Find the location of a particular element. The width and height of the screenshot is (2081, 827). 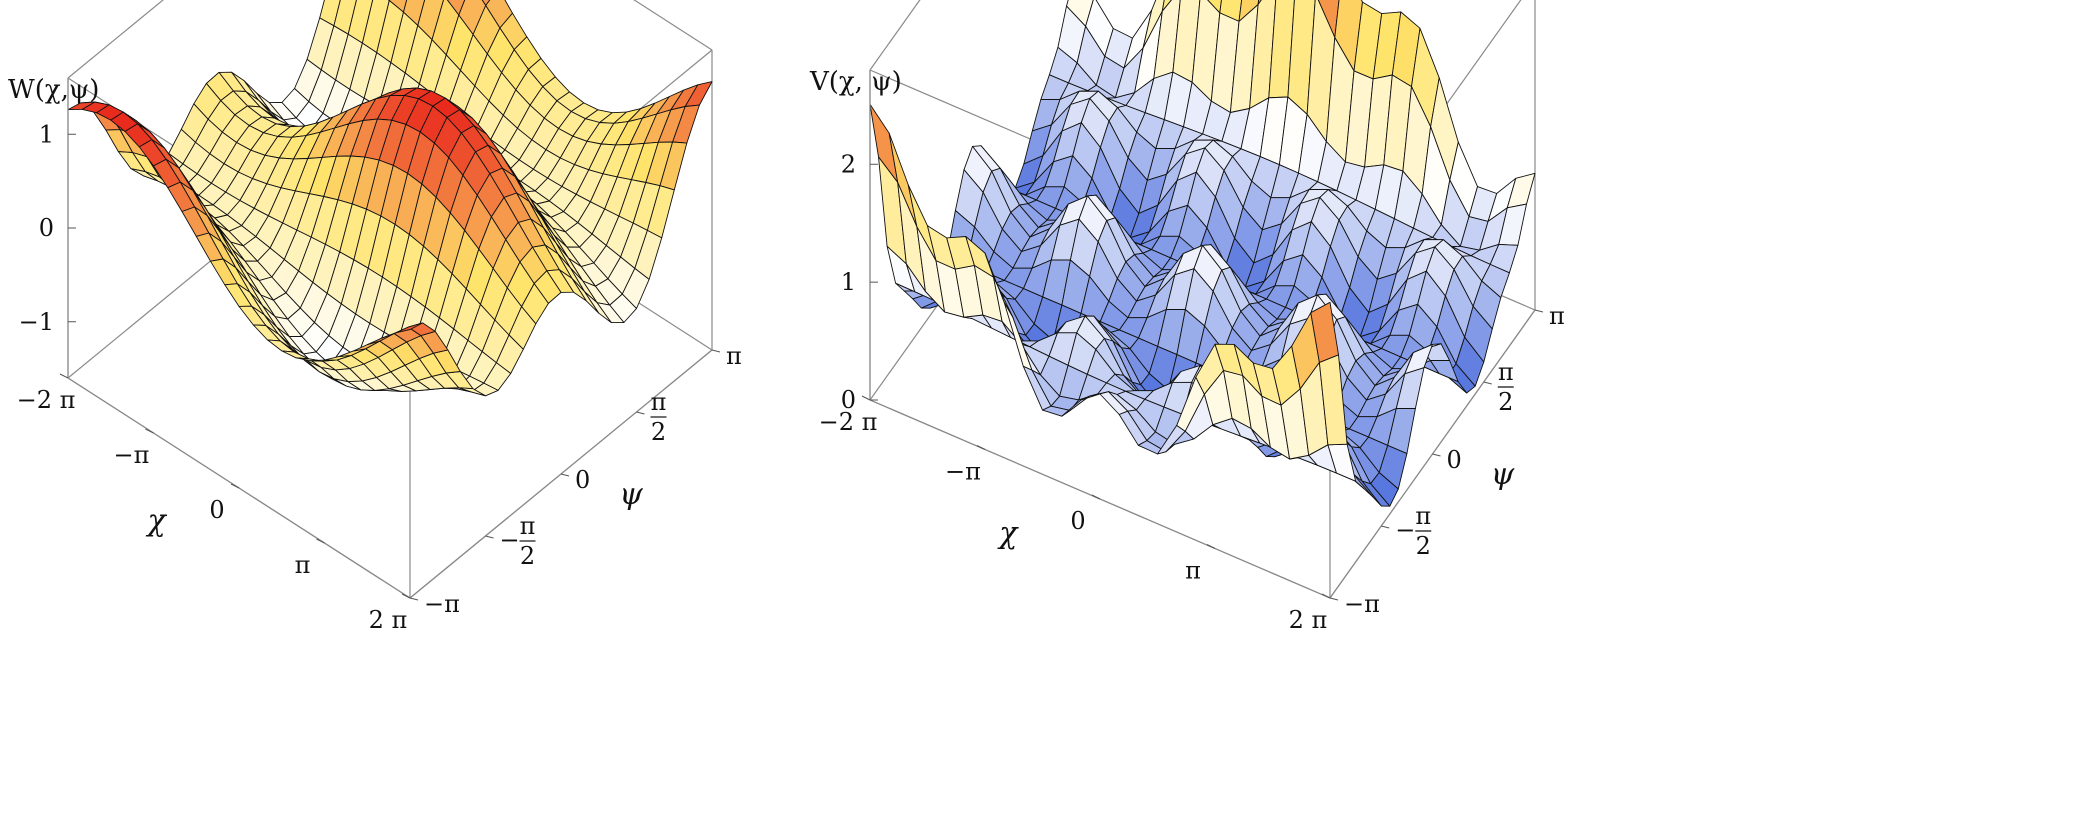

surface is located at coordinates (390, 198).